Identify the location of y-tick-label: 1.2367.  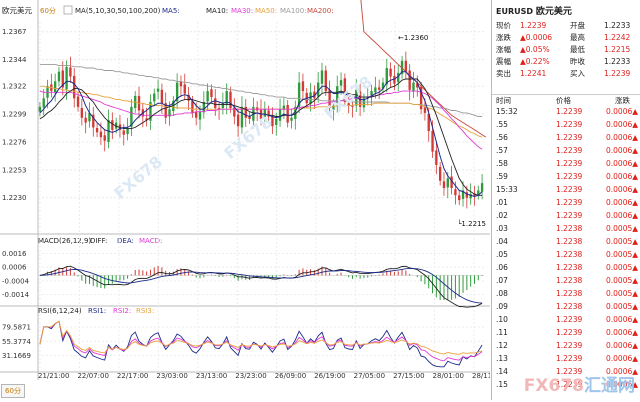
(14, 32).